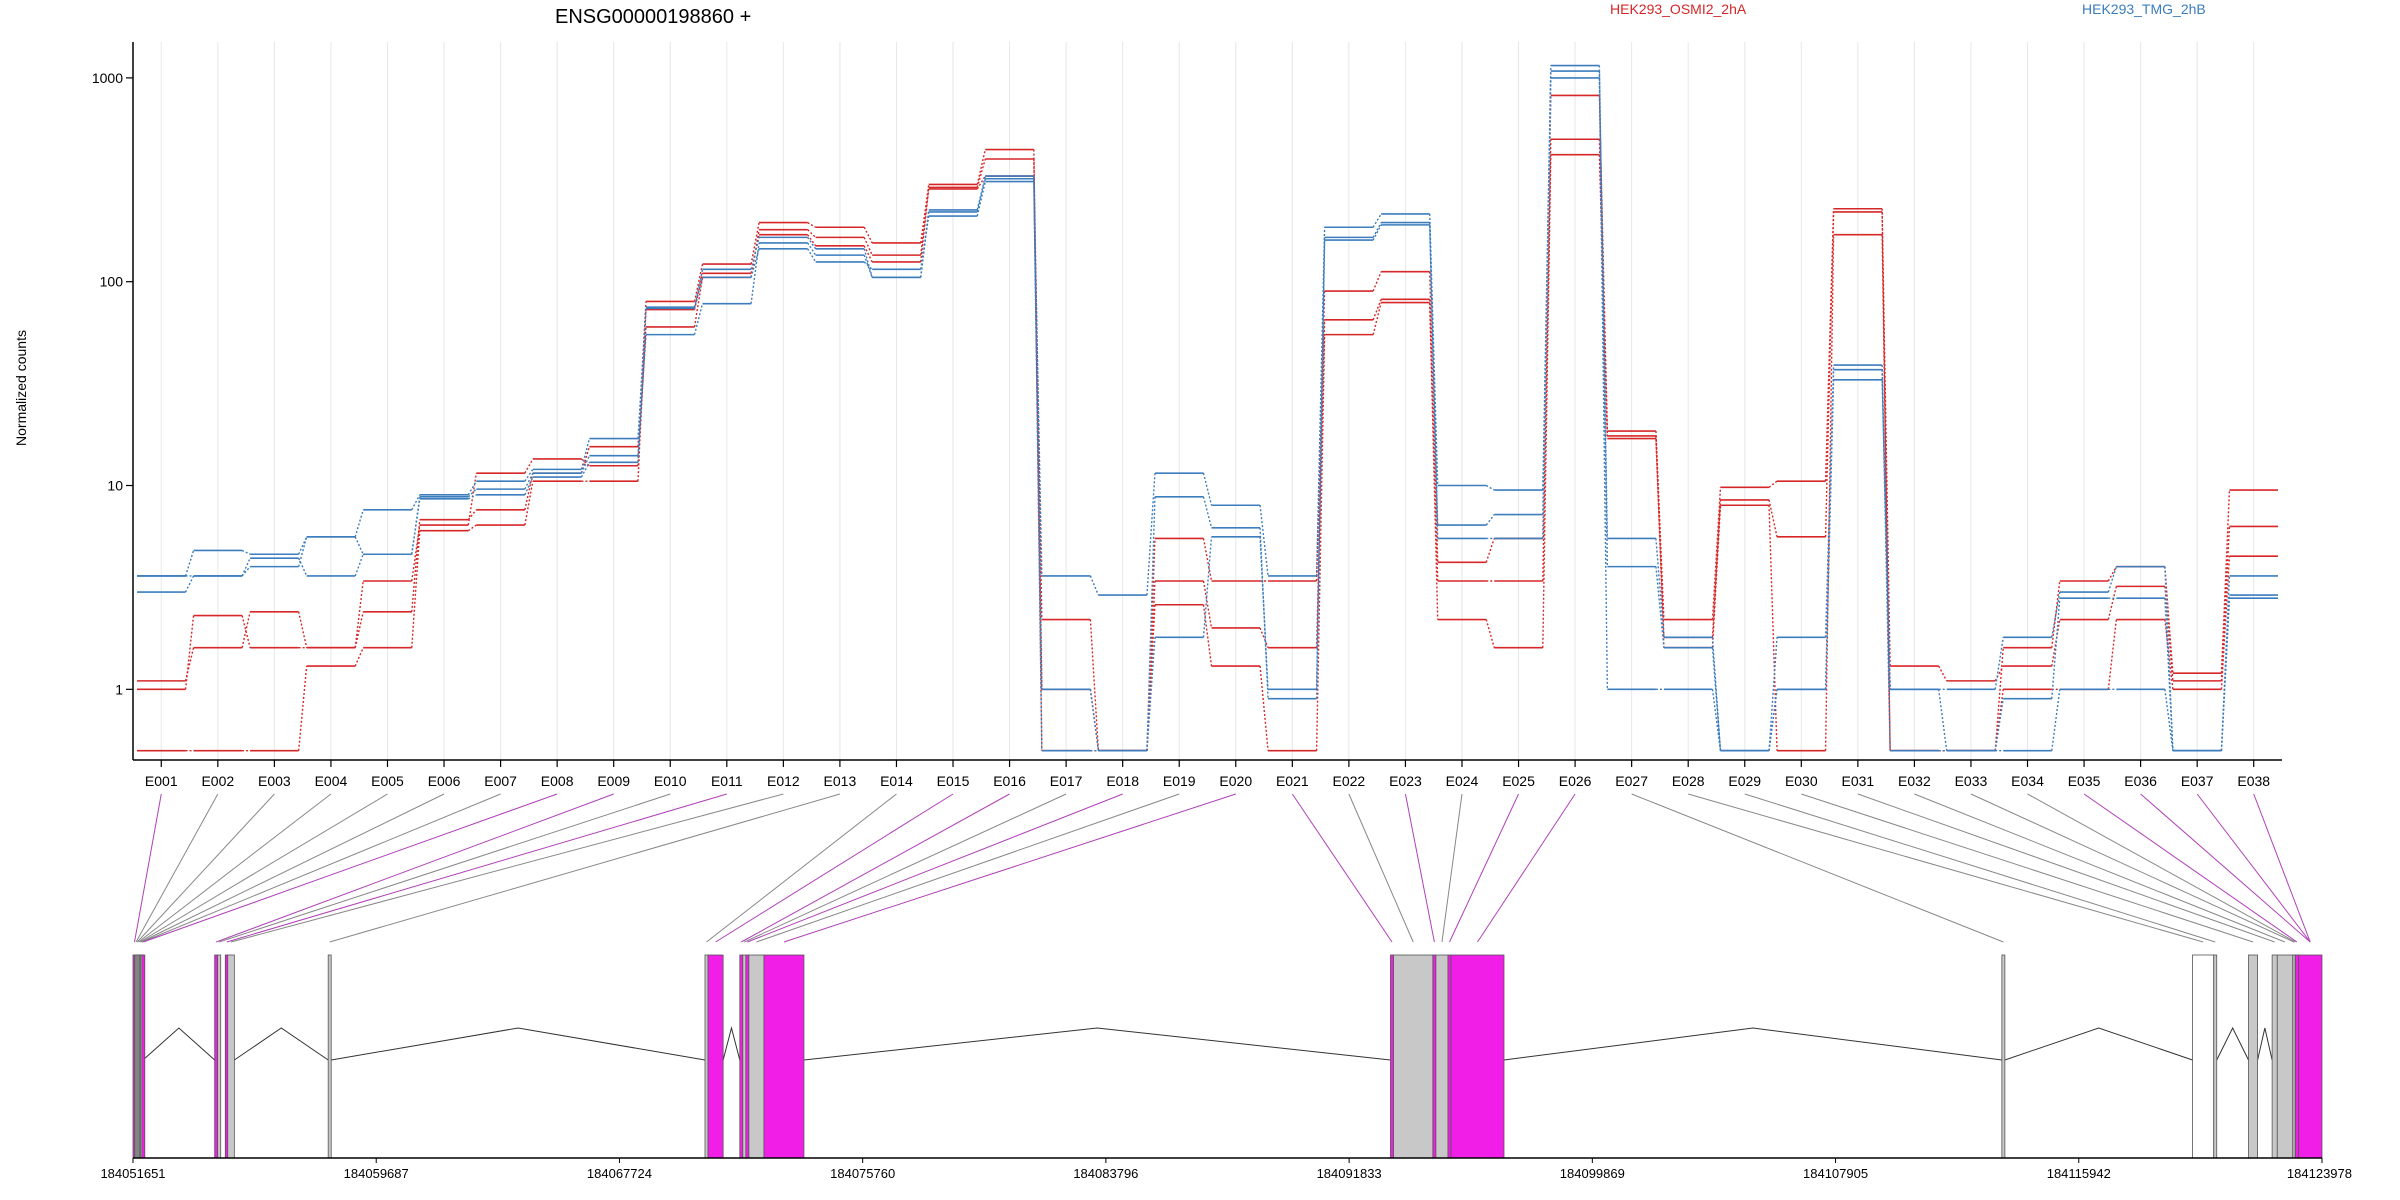  Describe the element at coordinates (2079, 1173) in the screenshot. I see `genomic-coordinate-9: 184115942` at that location.